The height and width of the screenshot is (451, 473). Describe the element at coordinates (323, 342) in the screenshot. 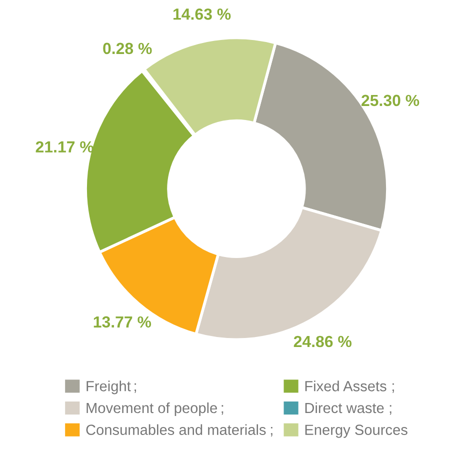

I see `data-label: 24.86 %` at that location.